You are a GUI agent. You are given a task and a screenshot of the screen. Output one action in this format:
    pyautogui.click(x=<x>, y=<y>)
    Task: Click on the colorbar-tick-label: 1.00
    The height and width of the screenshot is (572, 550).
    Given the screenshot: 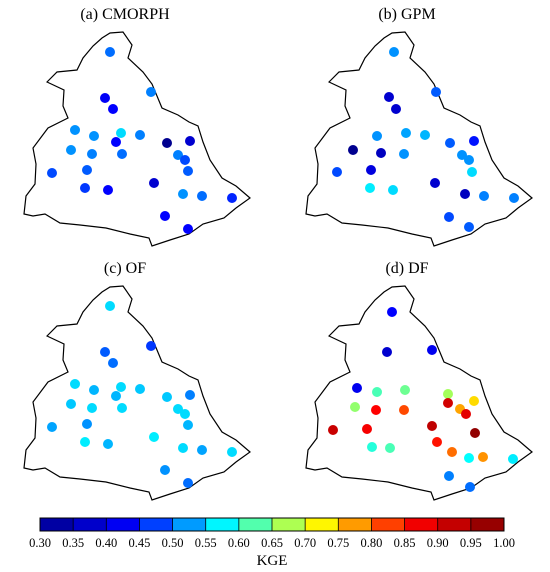 What is the action you would take?
    pyautogui.click(x=504, y=543)
    